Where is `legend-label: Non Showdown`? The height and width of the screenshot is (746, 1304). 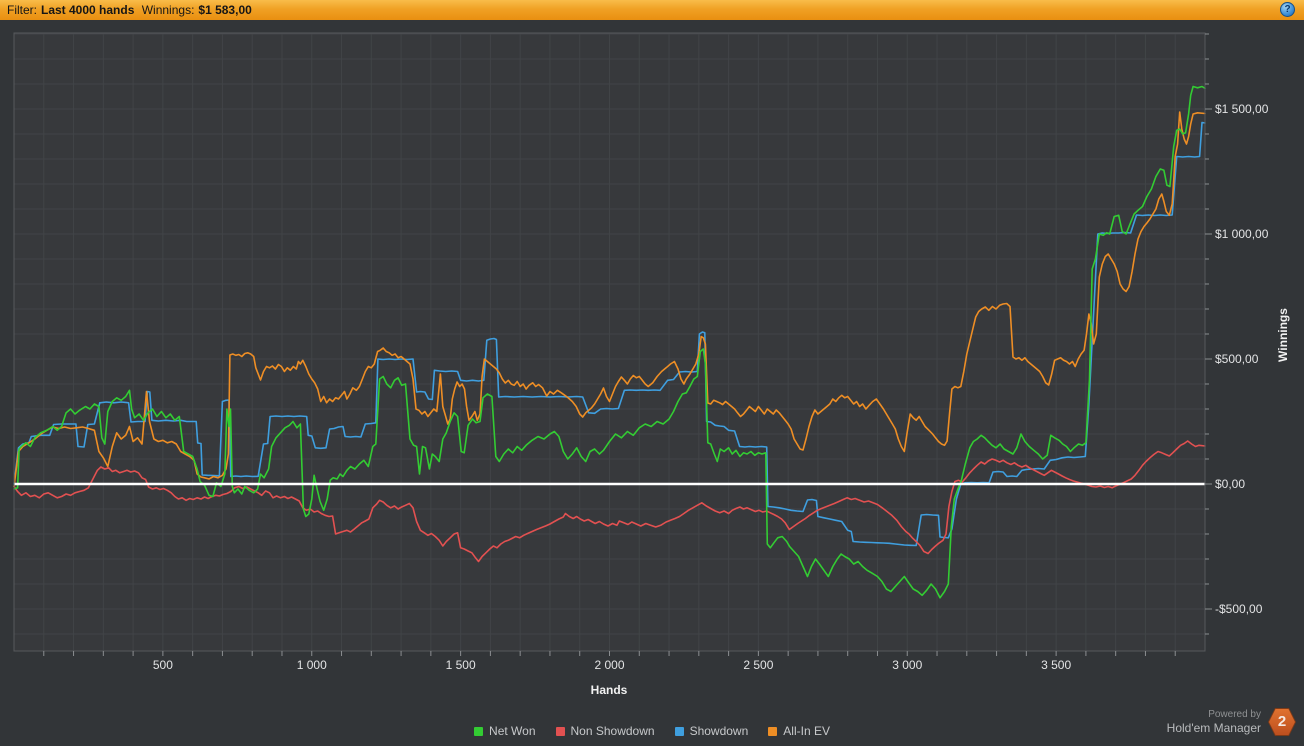 legend-label: Non Showdown is located at coordinates (612, 731).